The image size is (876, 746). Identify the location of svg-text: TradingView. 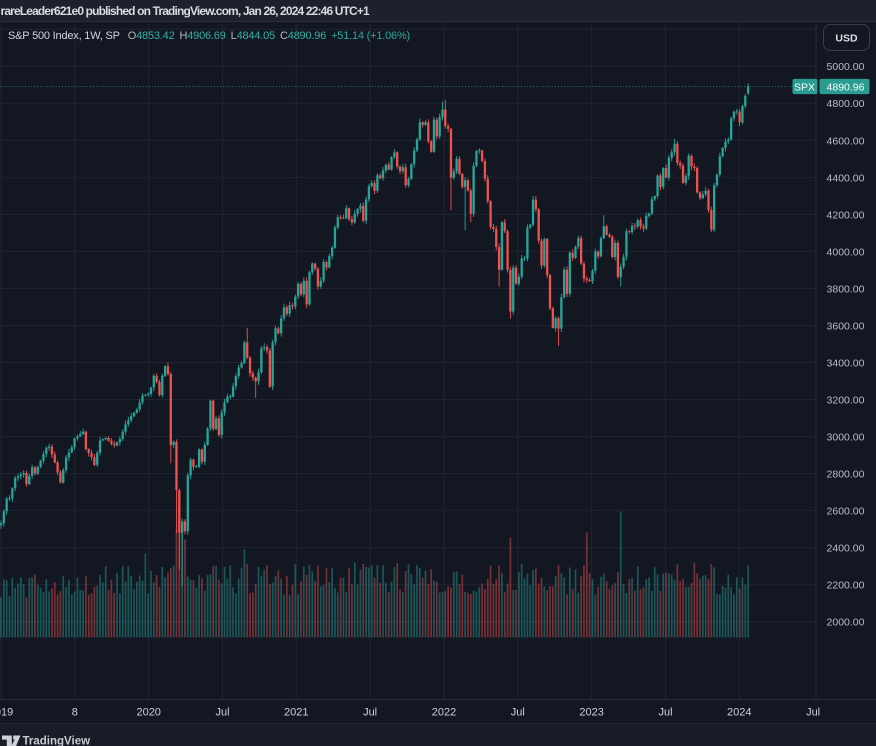
(57, 741).